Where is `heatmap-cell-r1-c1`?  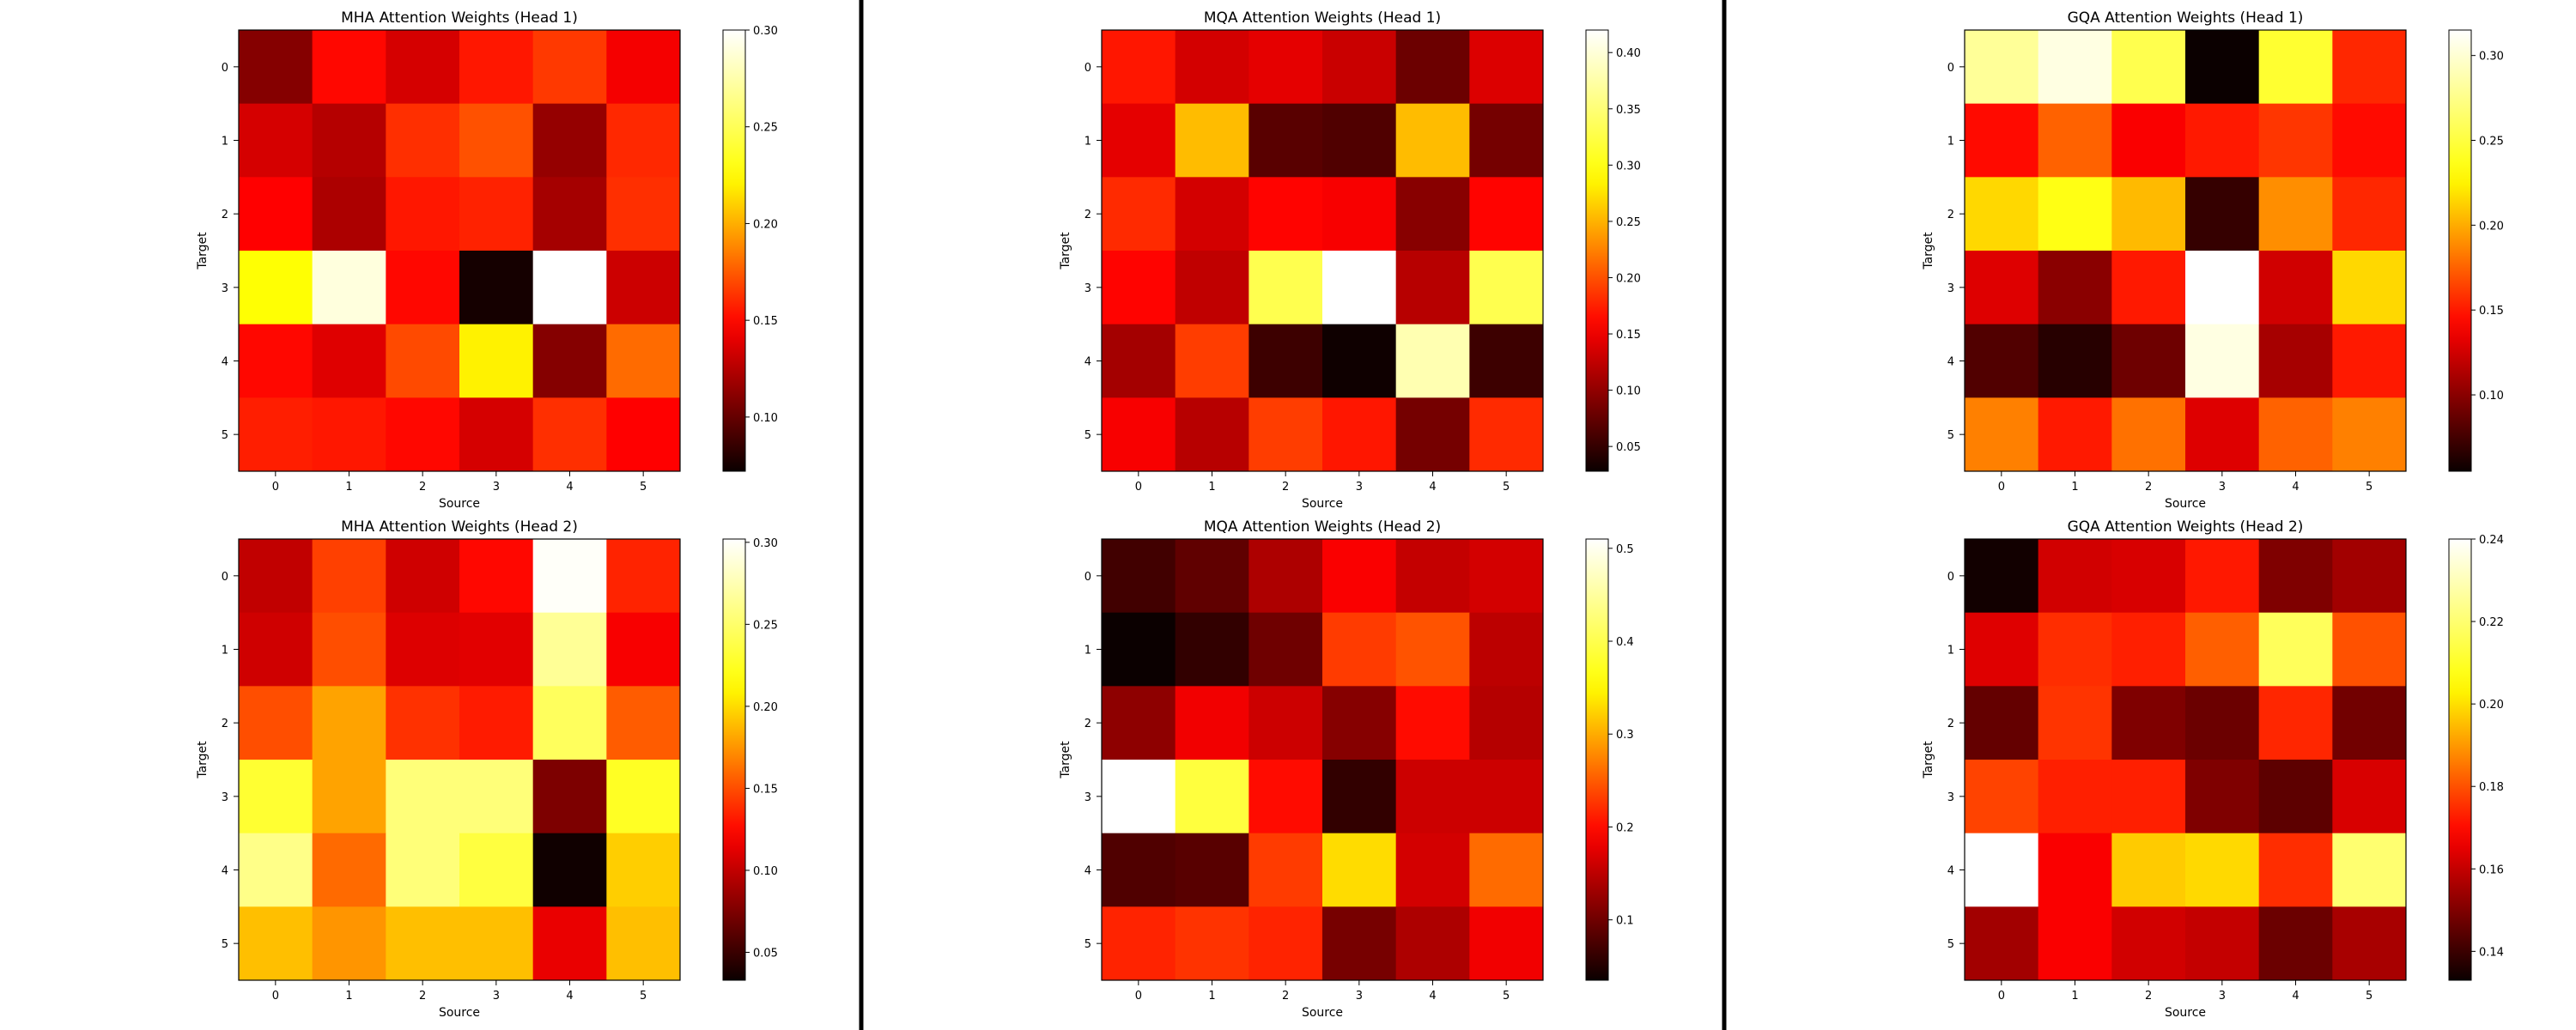 heatmap-cell-r1-c1 is located at coordinates (2075, 649).